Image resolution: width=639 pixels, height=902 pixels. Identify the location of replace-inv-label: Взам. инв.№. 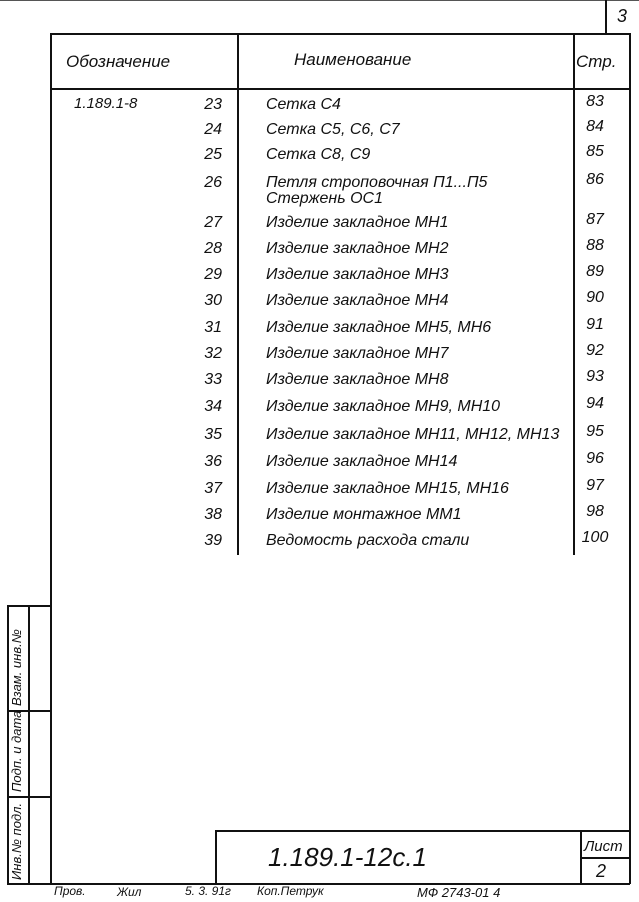
(16, 667).